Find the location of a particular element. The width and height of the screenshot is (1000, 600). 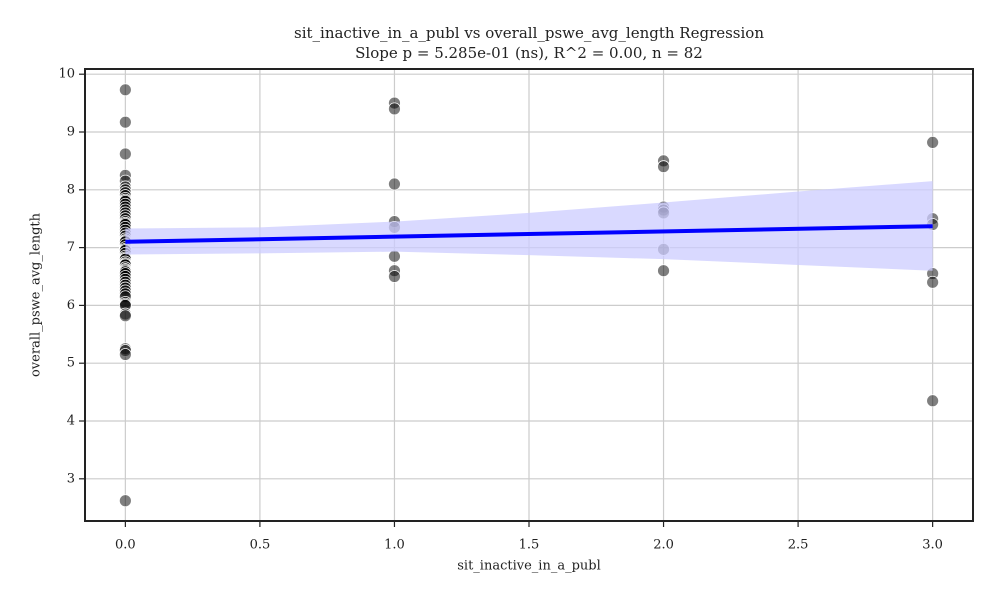

y-tick-label: 6 is located at coordinates (71, 305).